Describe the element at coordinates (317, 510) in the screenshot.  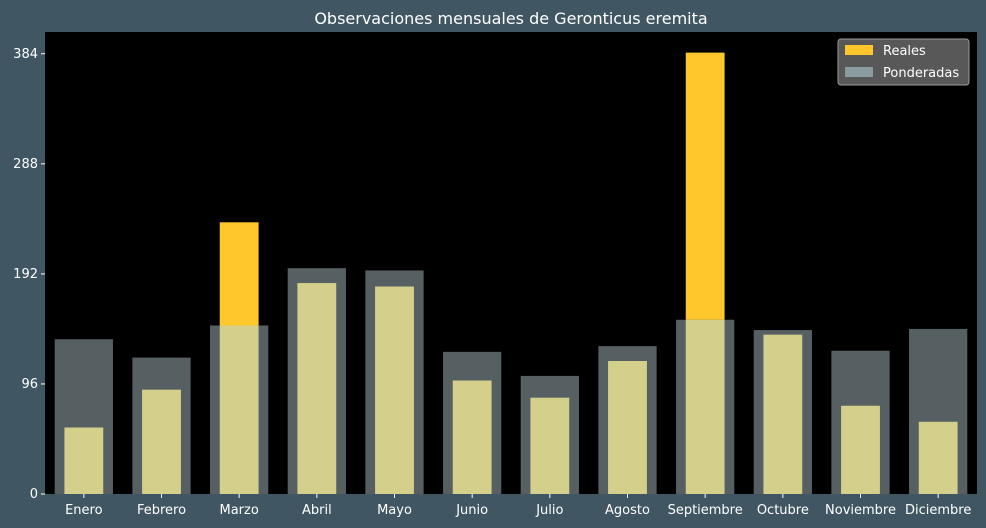
I see `x-tick-label-abril: Abril` at that location.